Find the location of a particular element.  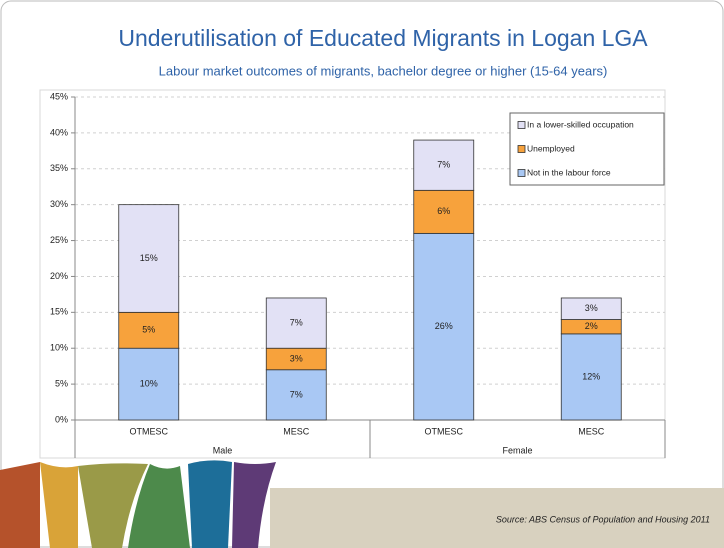

data-label: 10% is located at coordinates (149, 383).